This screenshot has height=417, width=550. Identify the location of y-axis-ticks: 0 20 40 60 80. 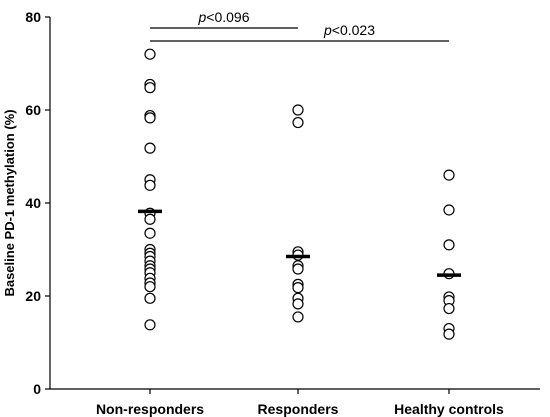
(37, 203).